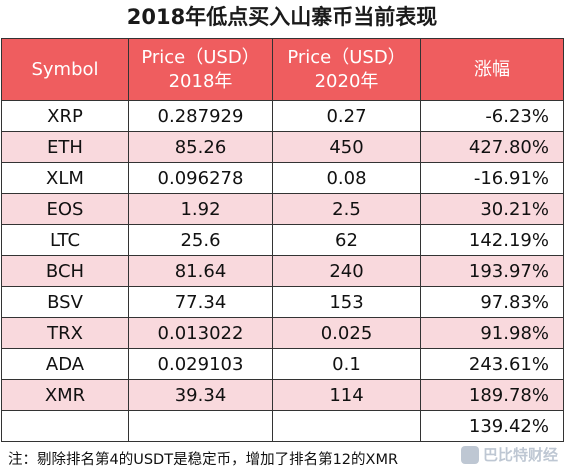 Image resolution: width=564 pixels, height=473 pixels. What do you see at coordinates (520, 455) in the screenshot?
I see `watermark-text: 巴比特财经` at bounding box center [520, 455].